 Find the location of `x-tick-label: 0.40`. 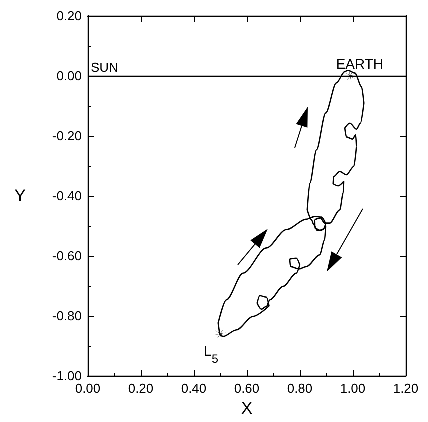

x-tick-label: 0.40 is located at coordinates (194, 388).